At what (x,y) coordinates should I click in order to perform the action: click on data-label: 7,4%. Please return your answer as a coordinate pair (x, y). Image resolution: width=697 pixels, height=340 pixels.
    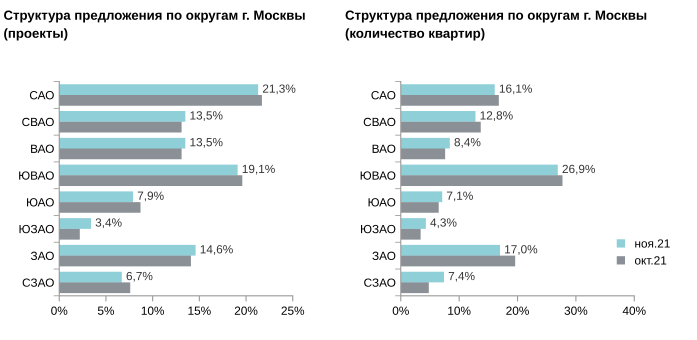
    Looking at the image, I should click on (461, 277).